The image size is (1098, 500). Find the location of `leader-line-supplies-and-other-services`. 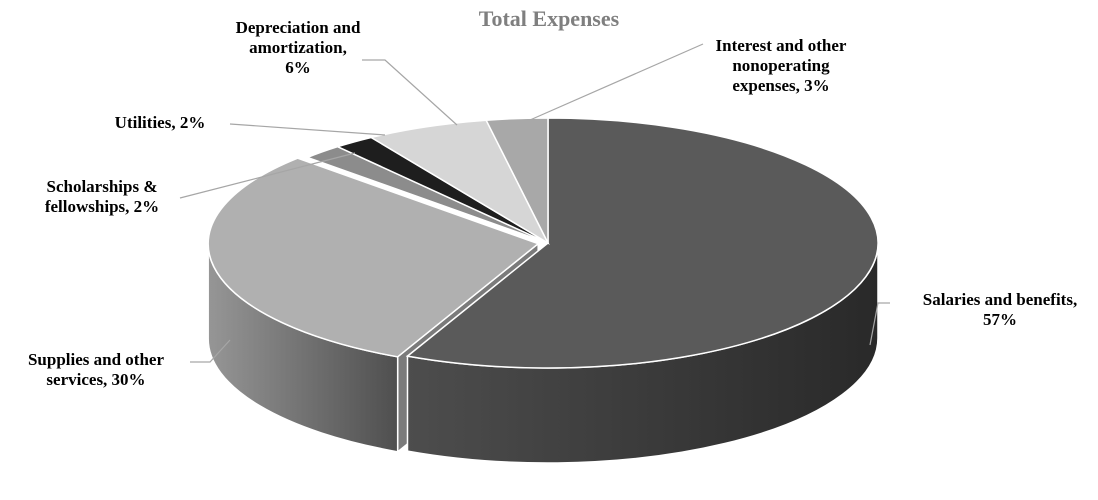

leader-line-supplies-and-other-services is located at coordinates (210, 351).